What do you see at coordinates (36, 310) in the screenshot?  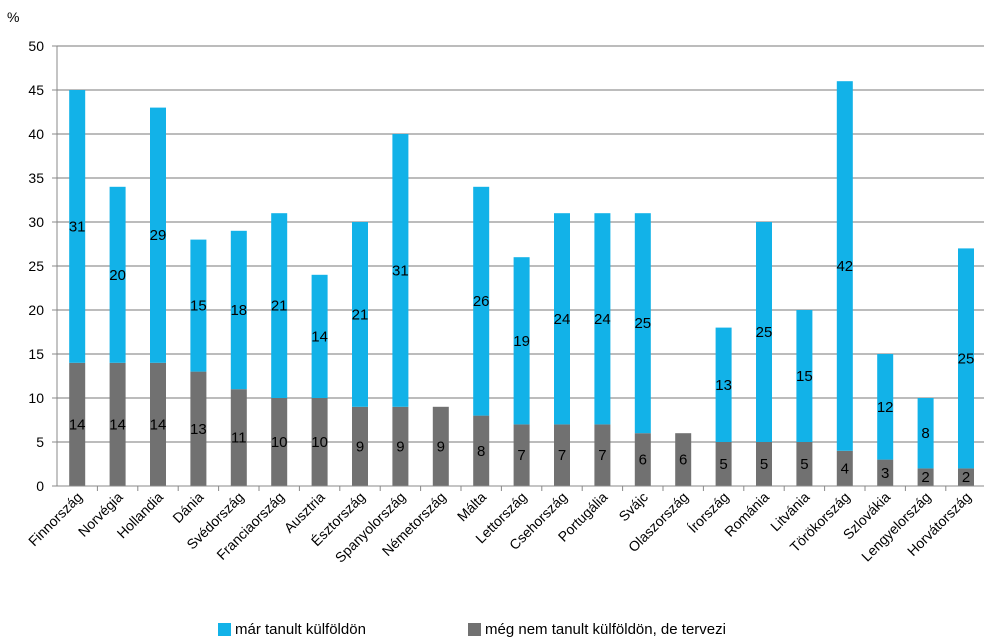 I see `y-tick-label: 20` at bounding box center [36, 310].